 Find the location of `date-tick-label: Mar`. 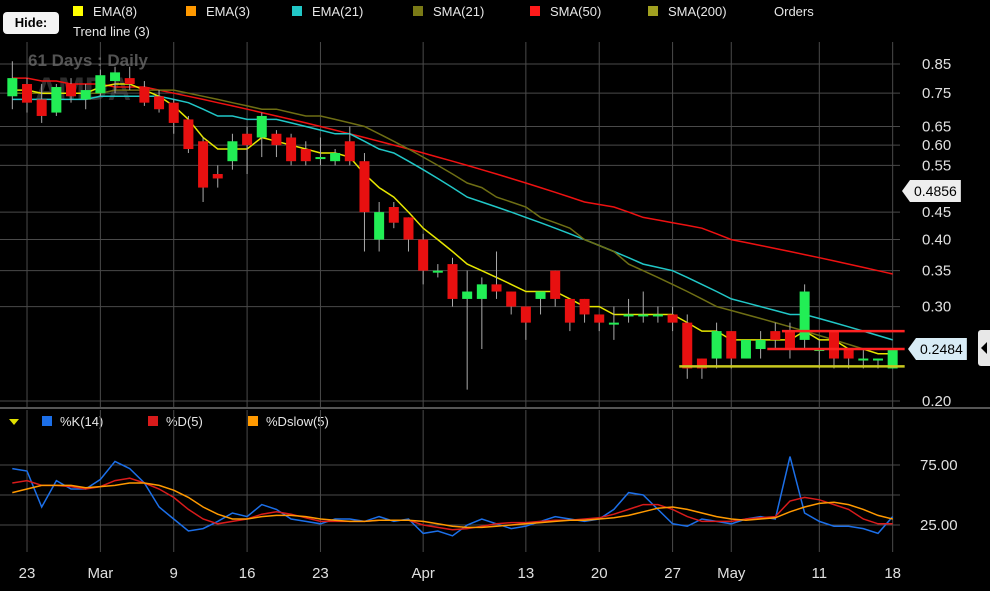

date-tick-label: Mar is located at coordinates (100, 573).